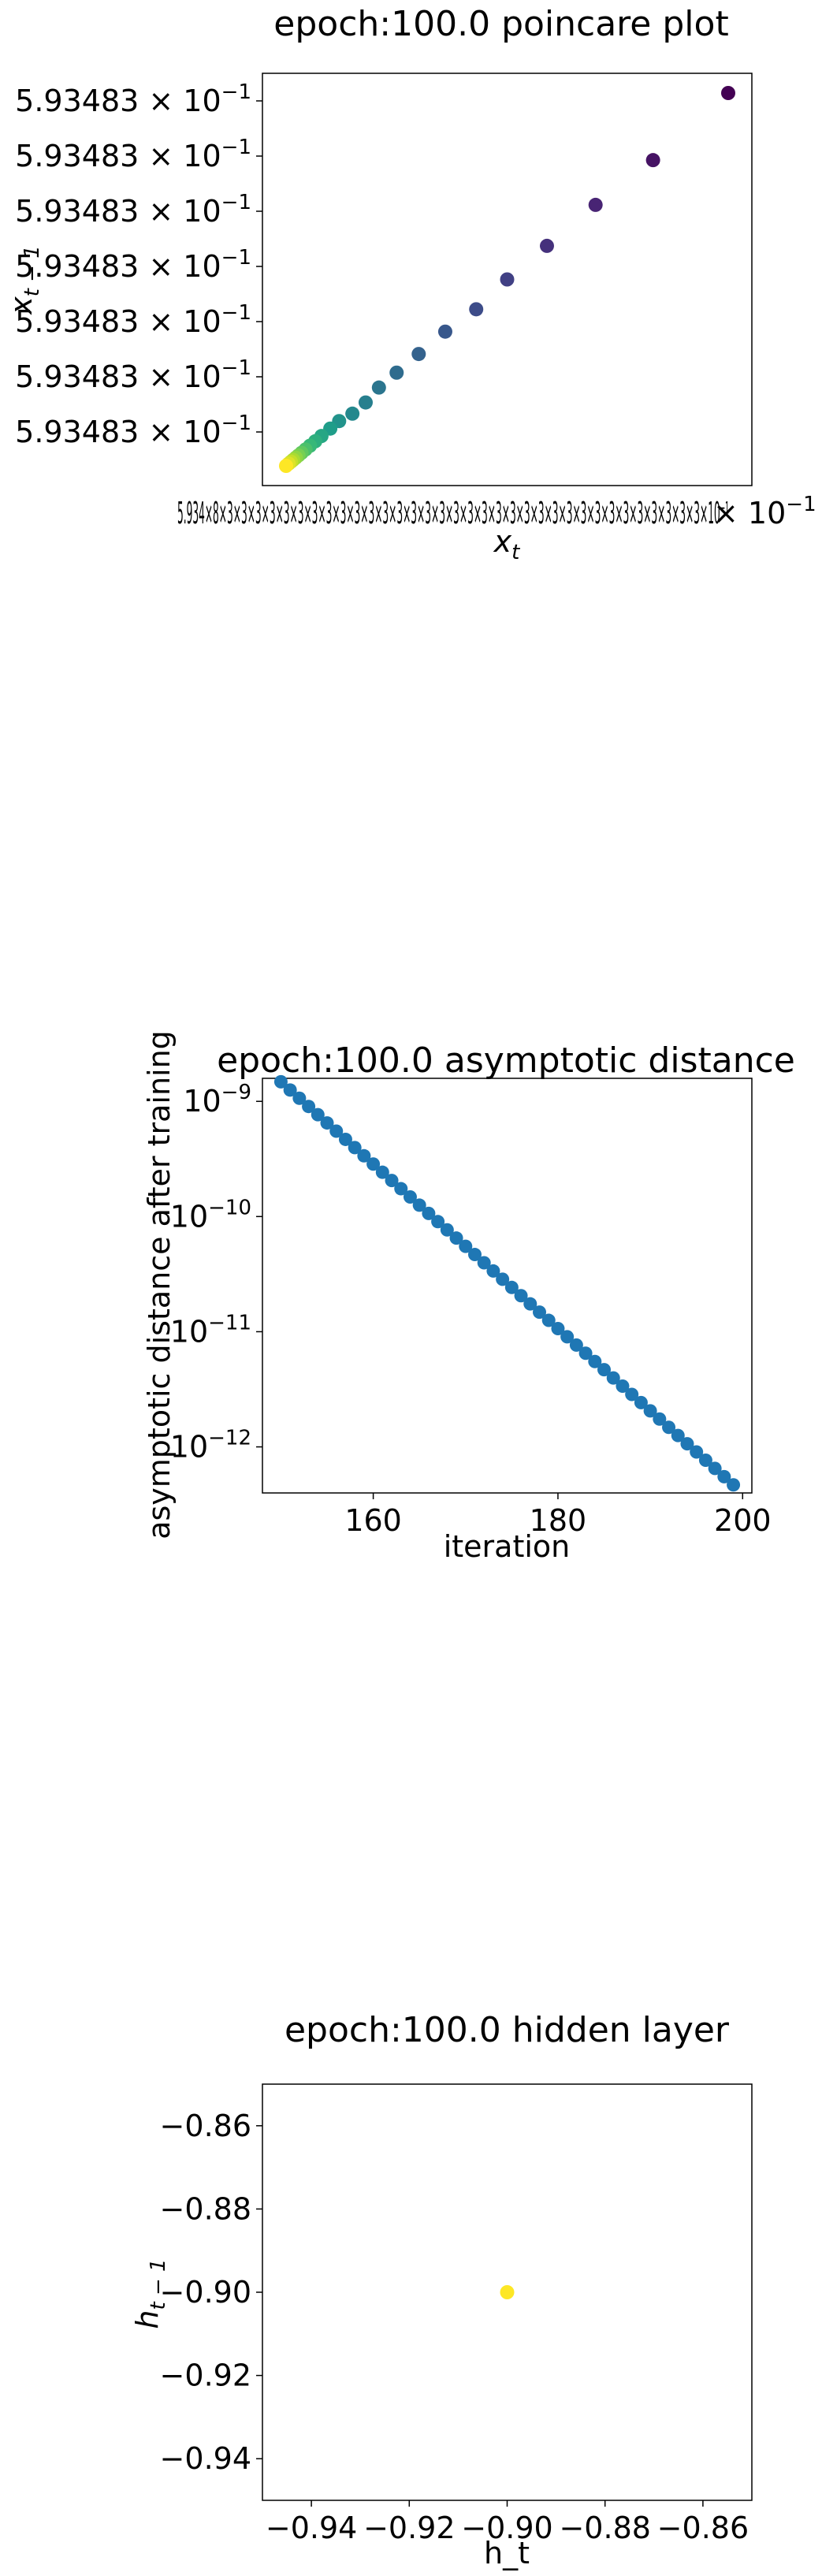 This screenshot has height=2576, width=822. What do you see at coordinates (409, 2528) in the screenshot?
I see `hidden-layer-x-ticklabel: −0.92` at bounding box center [409, 2528].